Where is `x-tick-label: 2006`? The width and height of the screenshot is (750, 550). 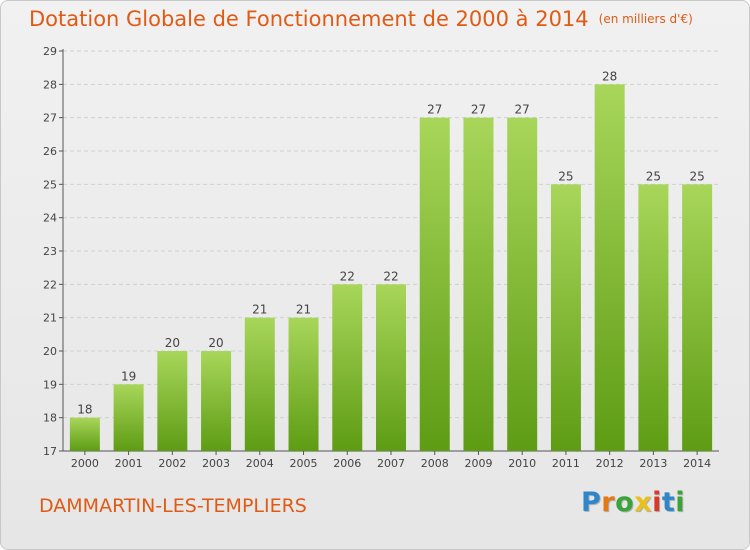 x-tick-label: 2006 is located at coordinates (347, 463).